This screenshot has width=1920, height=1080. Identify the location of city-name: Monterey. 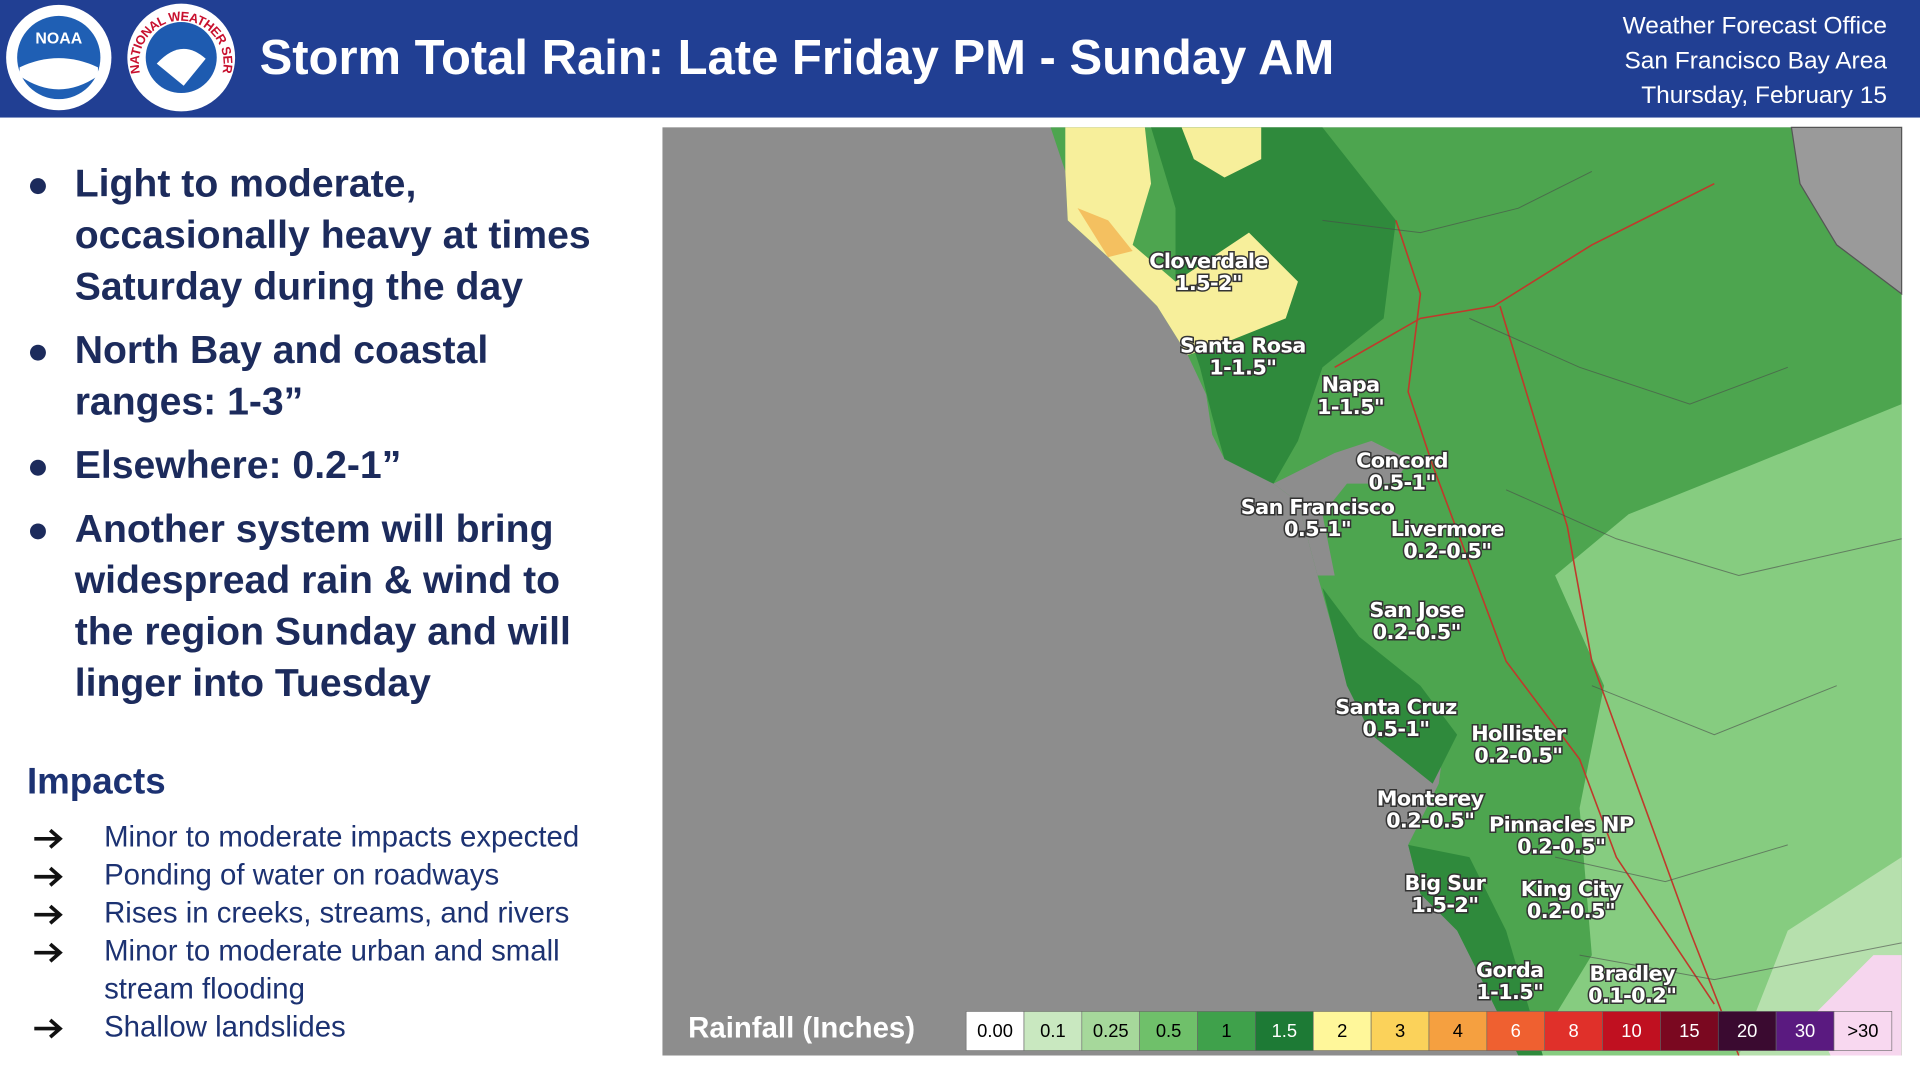
(1431, 799).